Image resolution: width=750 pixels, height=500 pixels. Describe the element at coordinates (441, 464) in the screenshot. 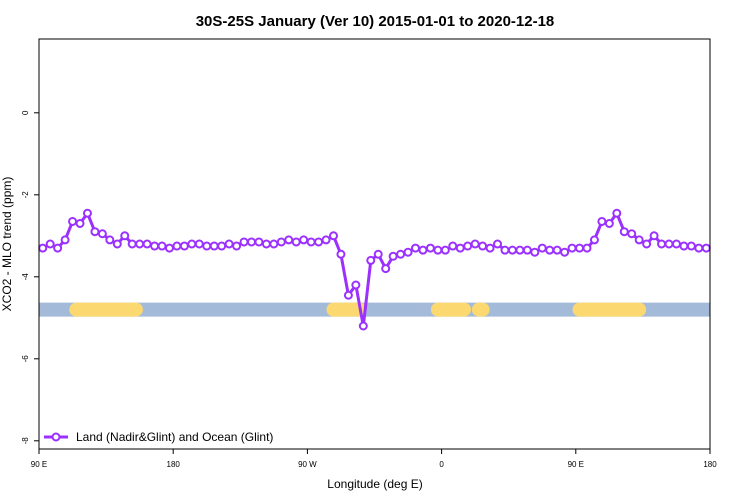

I see `x-tick-label: 0` at that location.